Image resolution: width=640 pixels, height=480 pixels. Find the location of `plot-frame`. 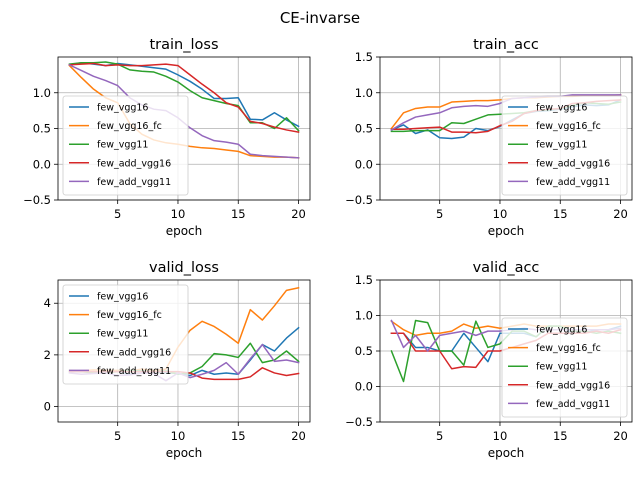

plot-frame is located at coordinates (184, 351).